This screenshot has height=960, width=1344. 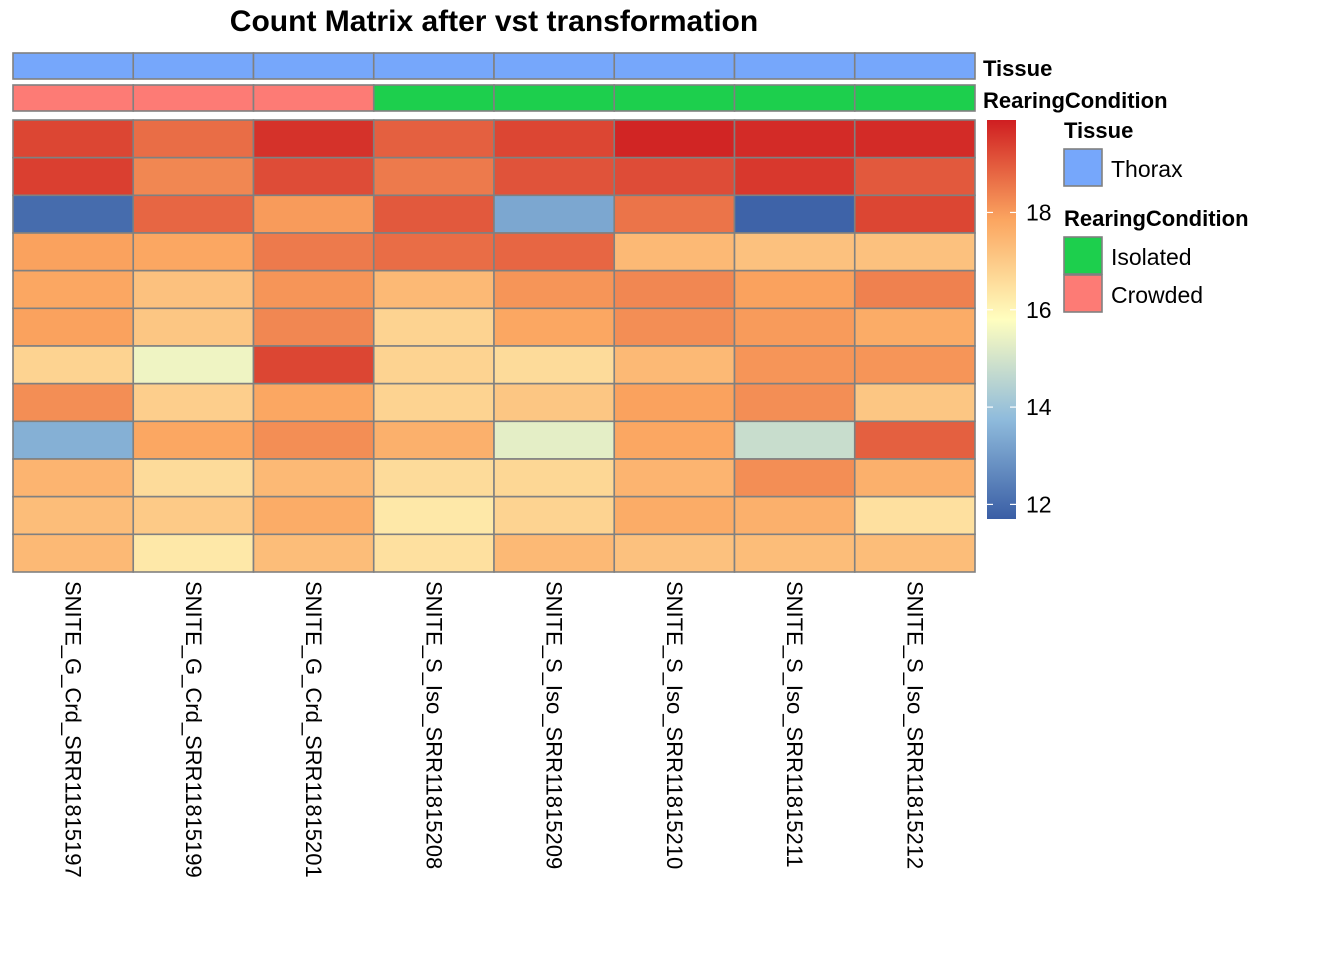 I want to click on heatmap-cell-r6-c2, so click(x=193, y=327).